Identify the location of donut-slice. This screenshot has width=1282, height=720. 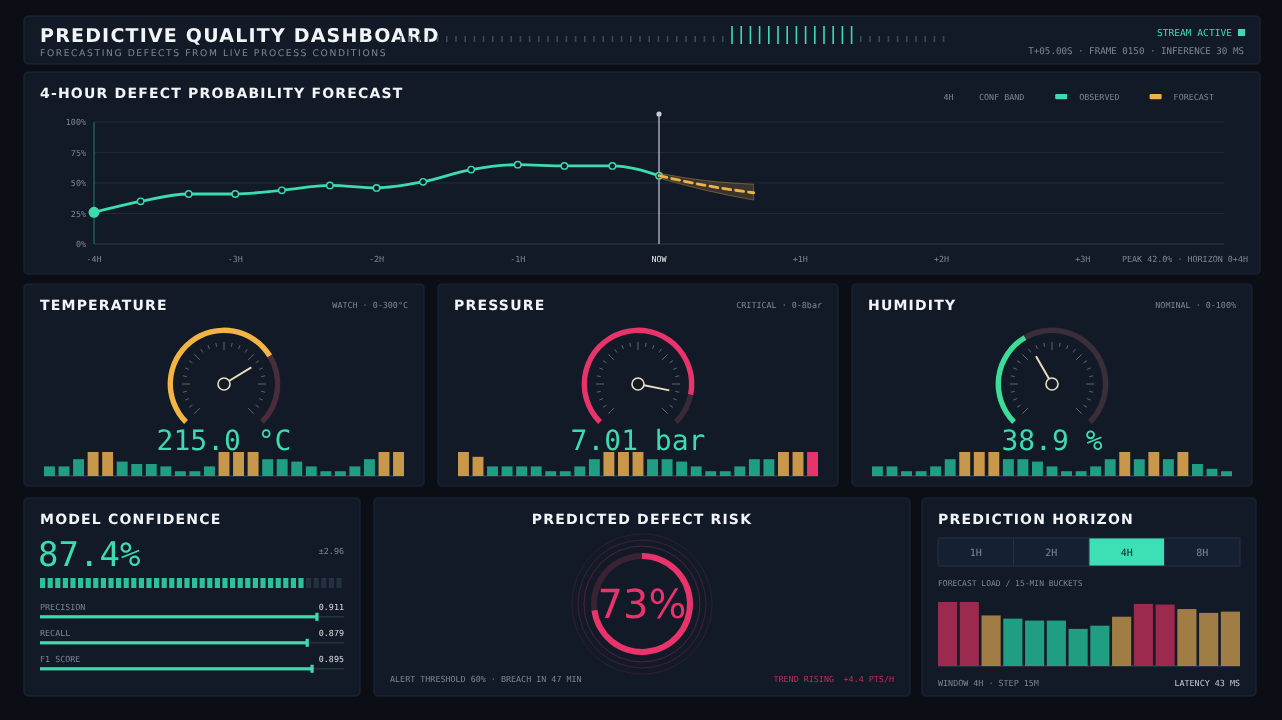
(642, 604).